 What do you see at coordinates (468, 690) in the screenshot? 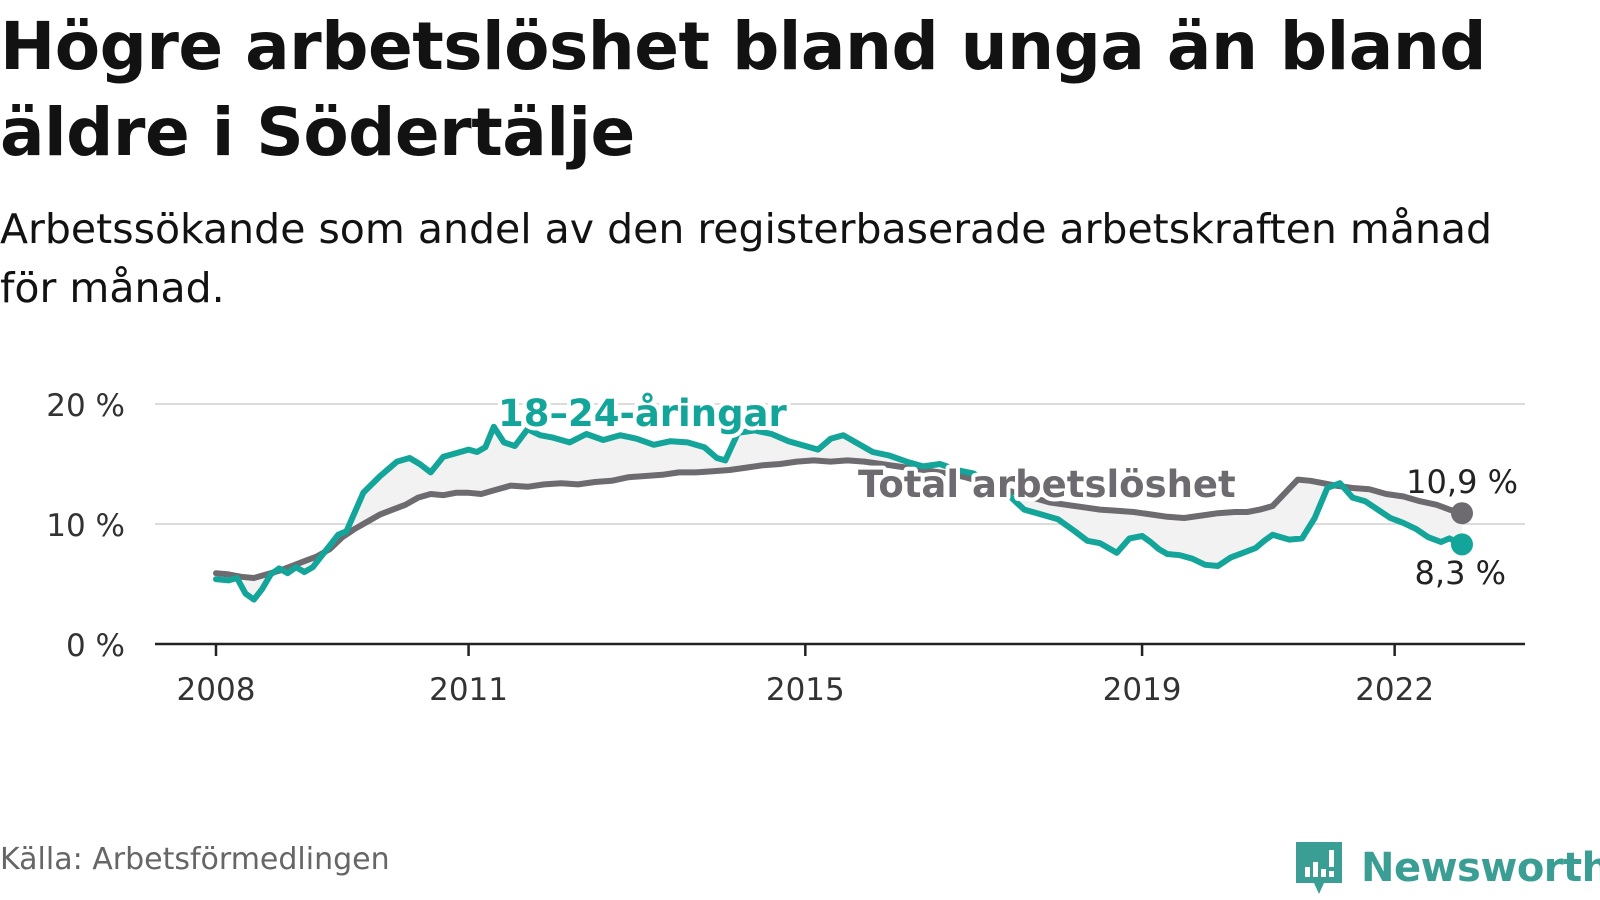
I see `x-tick-label: 2011` at bounding box center [468, 690].